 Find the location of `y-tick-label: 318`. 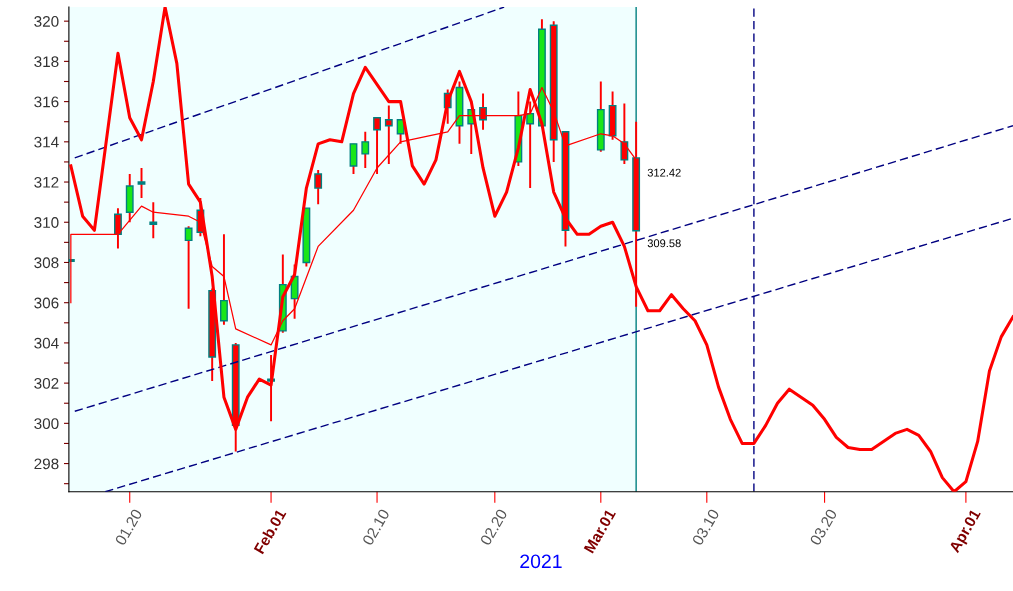

y-tick-label: 318 is located at coordinates (46, 62).